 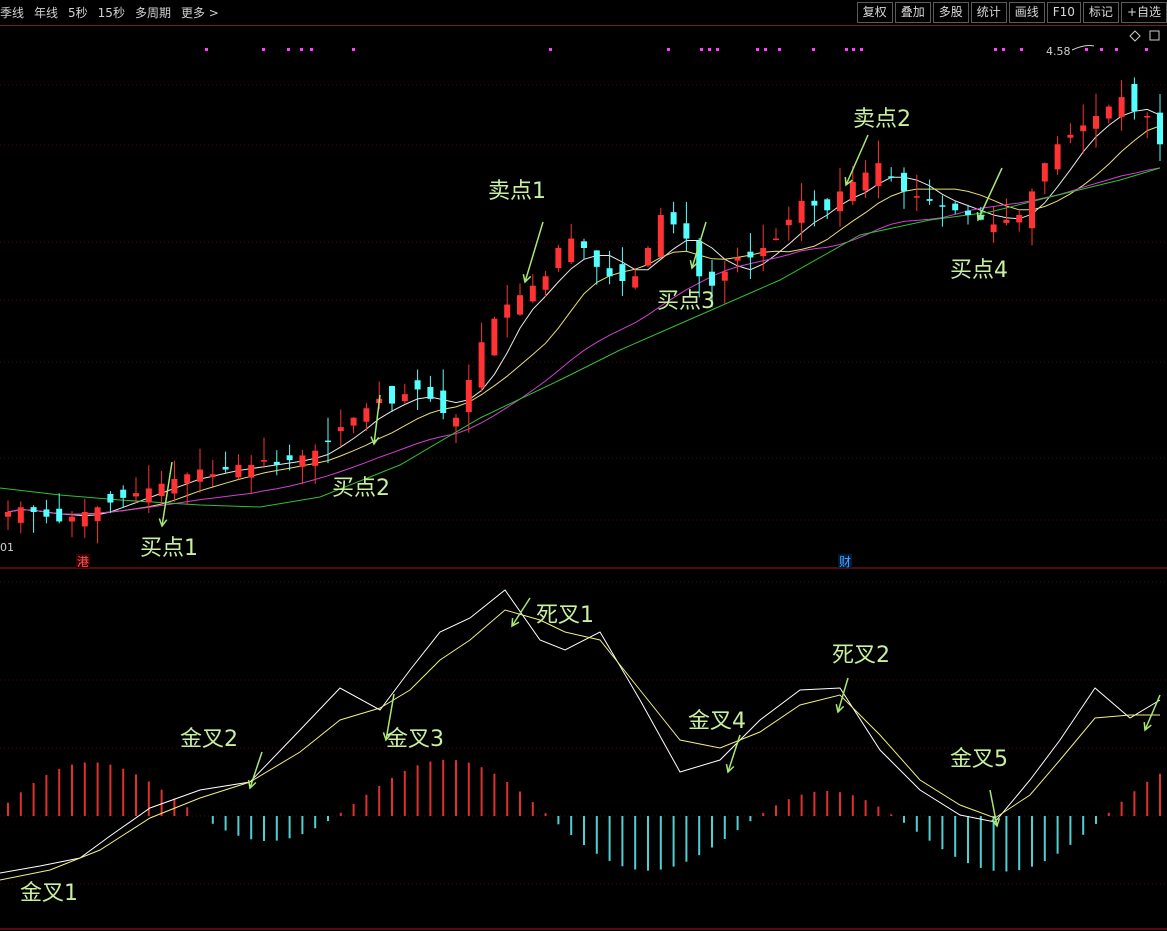 What do you see at coordinates (1026, 12) in the screenshot?
I see `draw-line-button: 画线` at bounding box center [1026, 12].